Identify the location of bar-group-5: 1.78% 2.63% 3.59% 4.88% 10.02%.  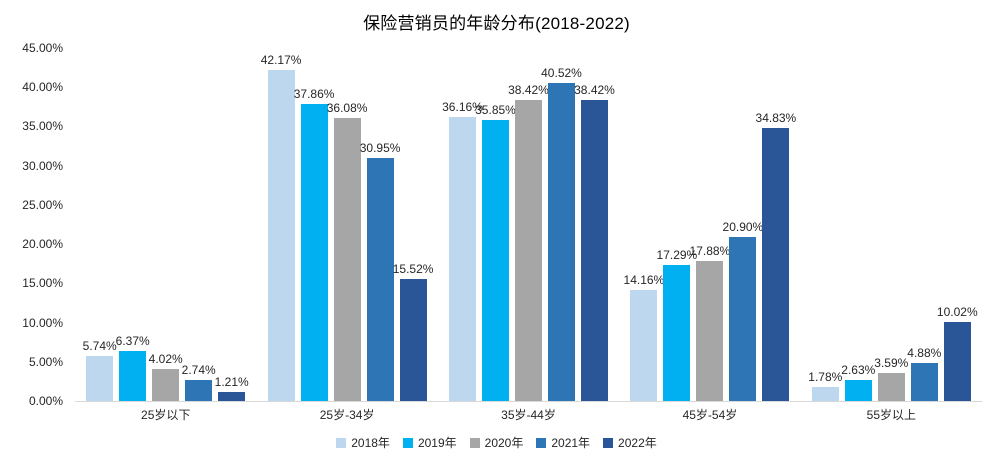
(891, 224).